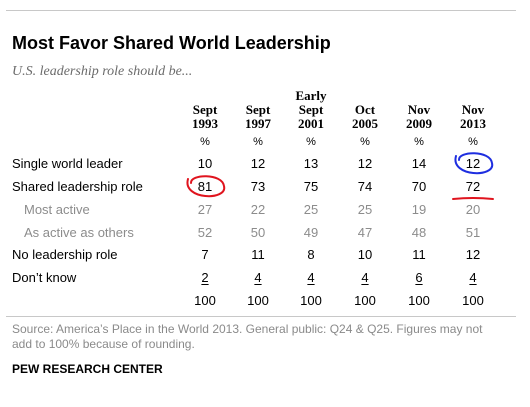 The width and height of the screenshot is (530, 407). What do you see at coordinates (311, 232) in the screenshot?
I see `table-cell: 49` at bounding box center [311, 232].